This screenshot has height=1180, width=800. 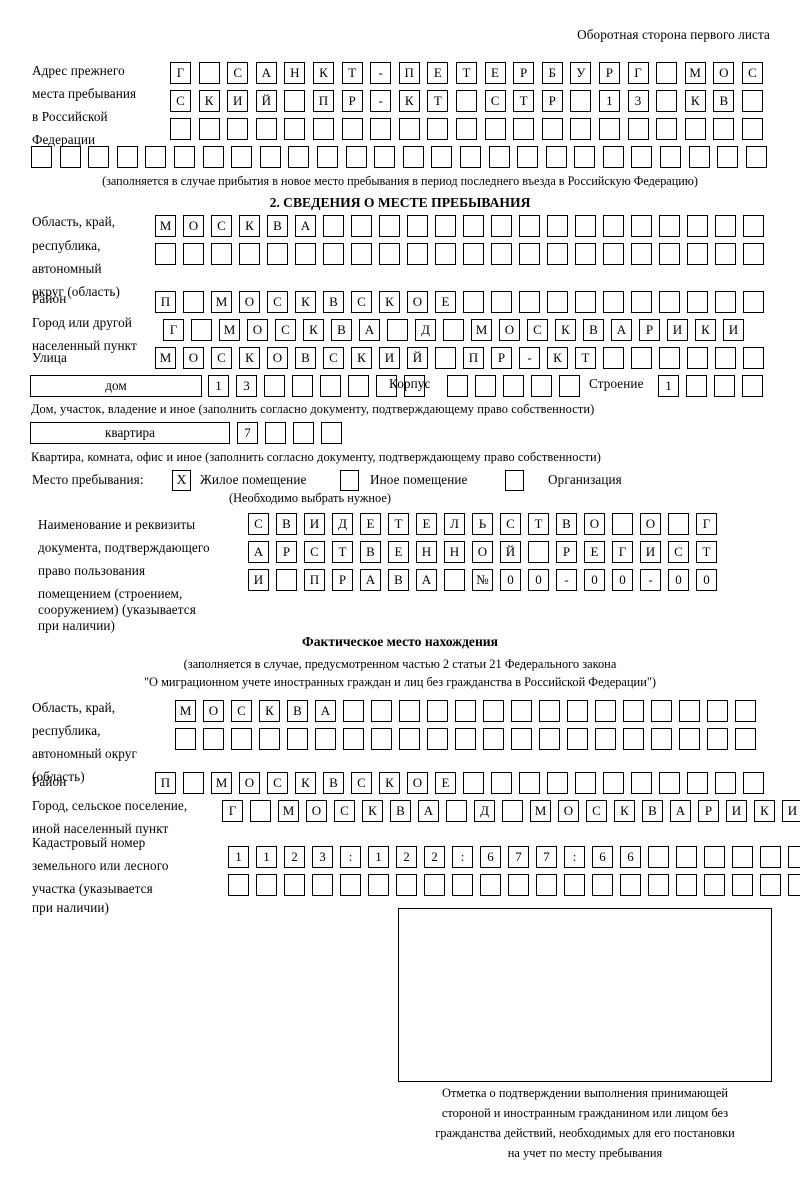 What do you see at coordinates (193, 226) in the screenshot?
I see `region-cell: О` at bounding box center [193, 226].